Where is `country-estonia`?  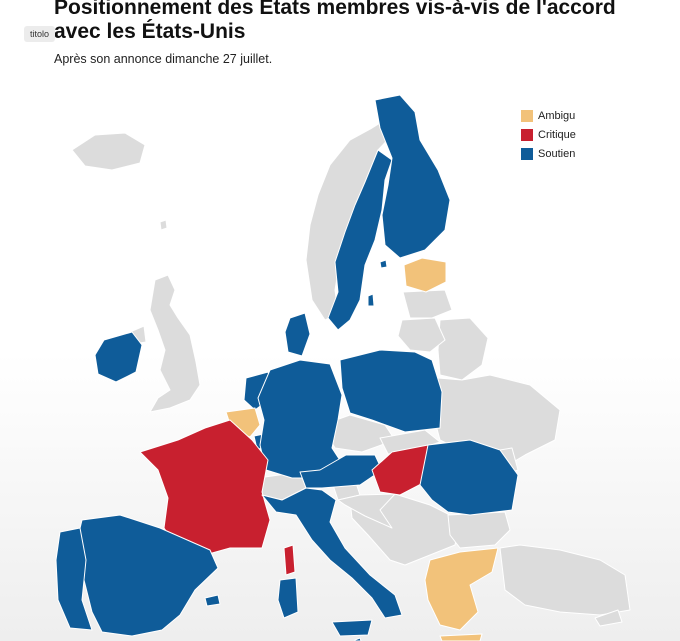 country-estonia is located at coordinates (425, 275).